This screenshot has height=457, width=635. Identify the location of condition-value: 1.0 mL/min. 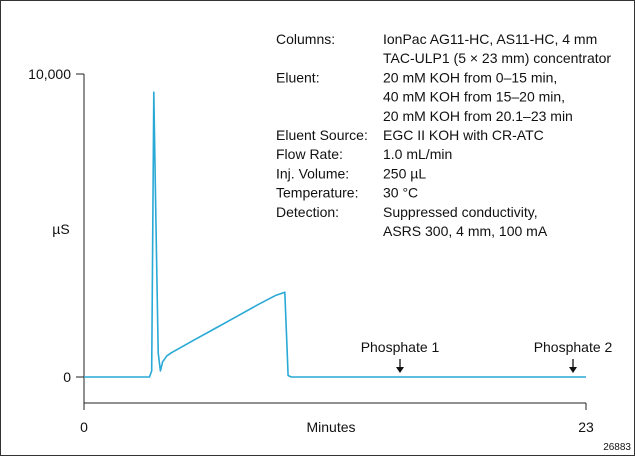
(417, 154).